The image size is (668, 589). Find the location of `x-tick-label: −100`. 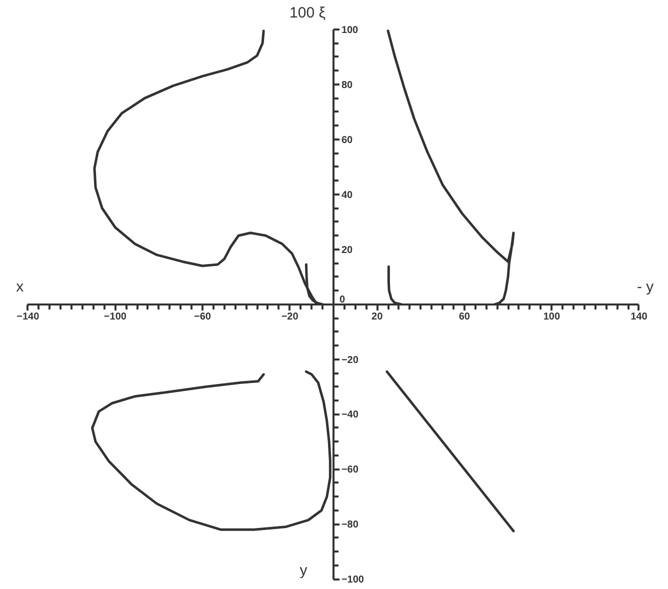

x-tick-label: −100 is located at coordinates (115, 316).